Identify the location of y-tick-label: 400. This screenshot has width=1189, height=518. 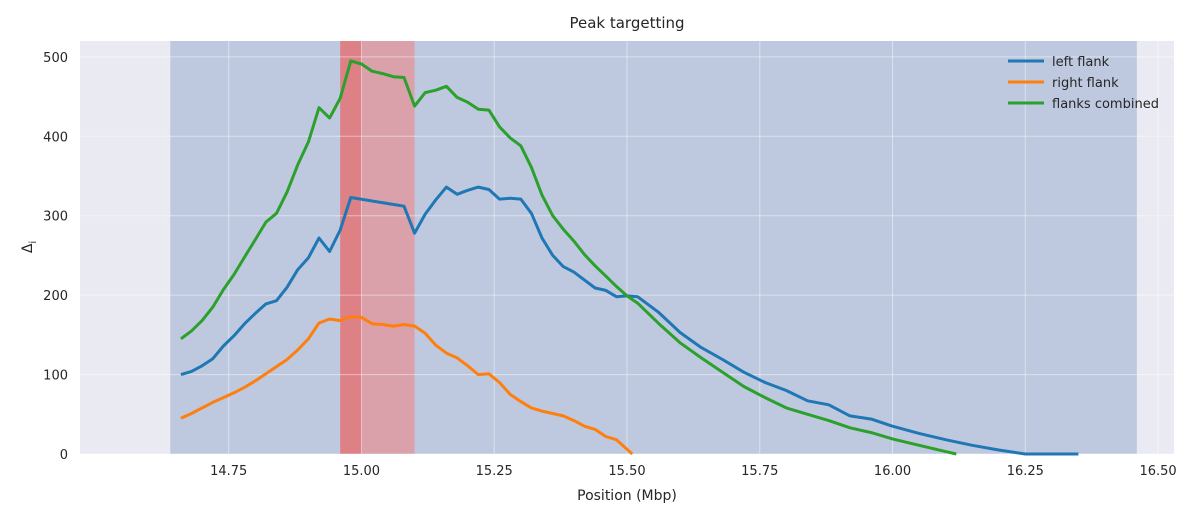
(55, 137).